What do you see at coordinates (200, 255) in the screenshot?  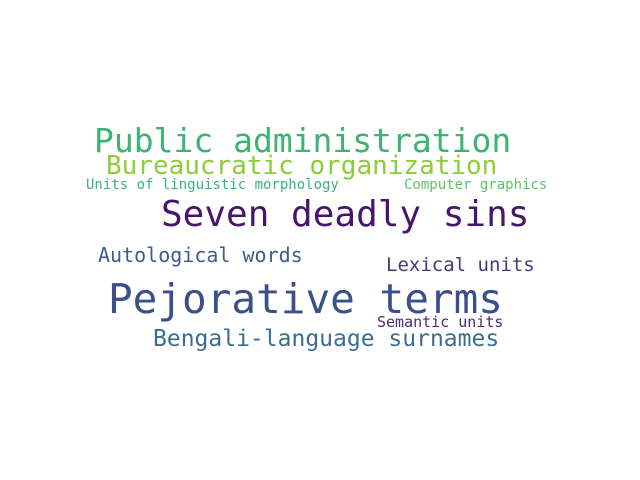 I see `word-autological-words: Autological words` at bounding box center [200, 255].